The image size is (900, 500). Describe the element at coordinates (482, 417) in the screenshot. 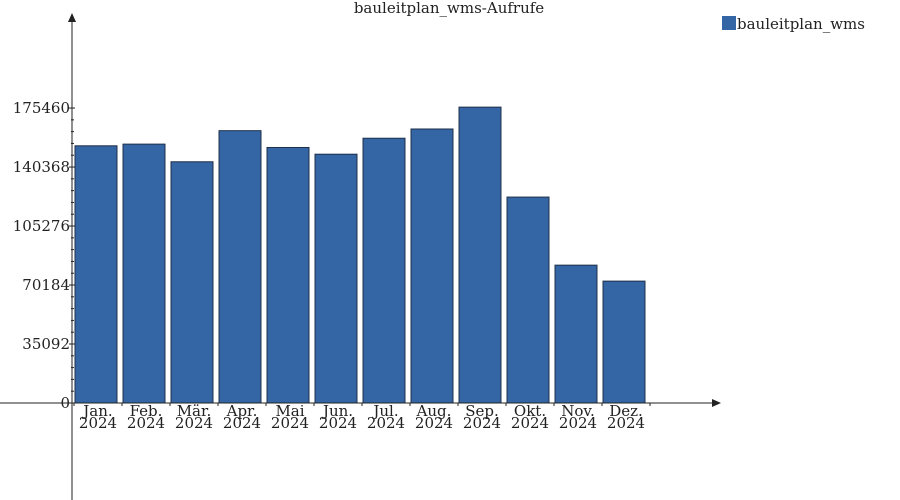

I see `x-tick-label: Sep. 2024` at that location.